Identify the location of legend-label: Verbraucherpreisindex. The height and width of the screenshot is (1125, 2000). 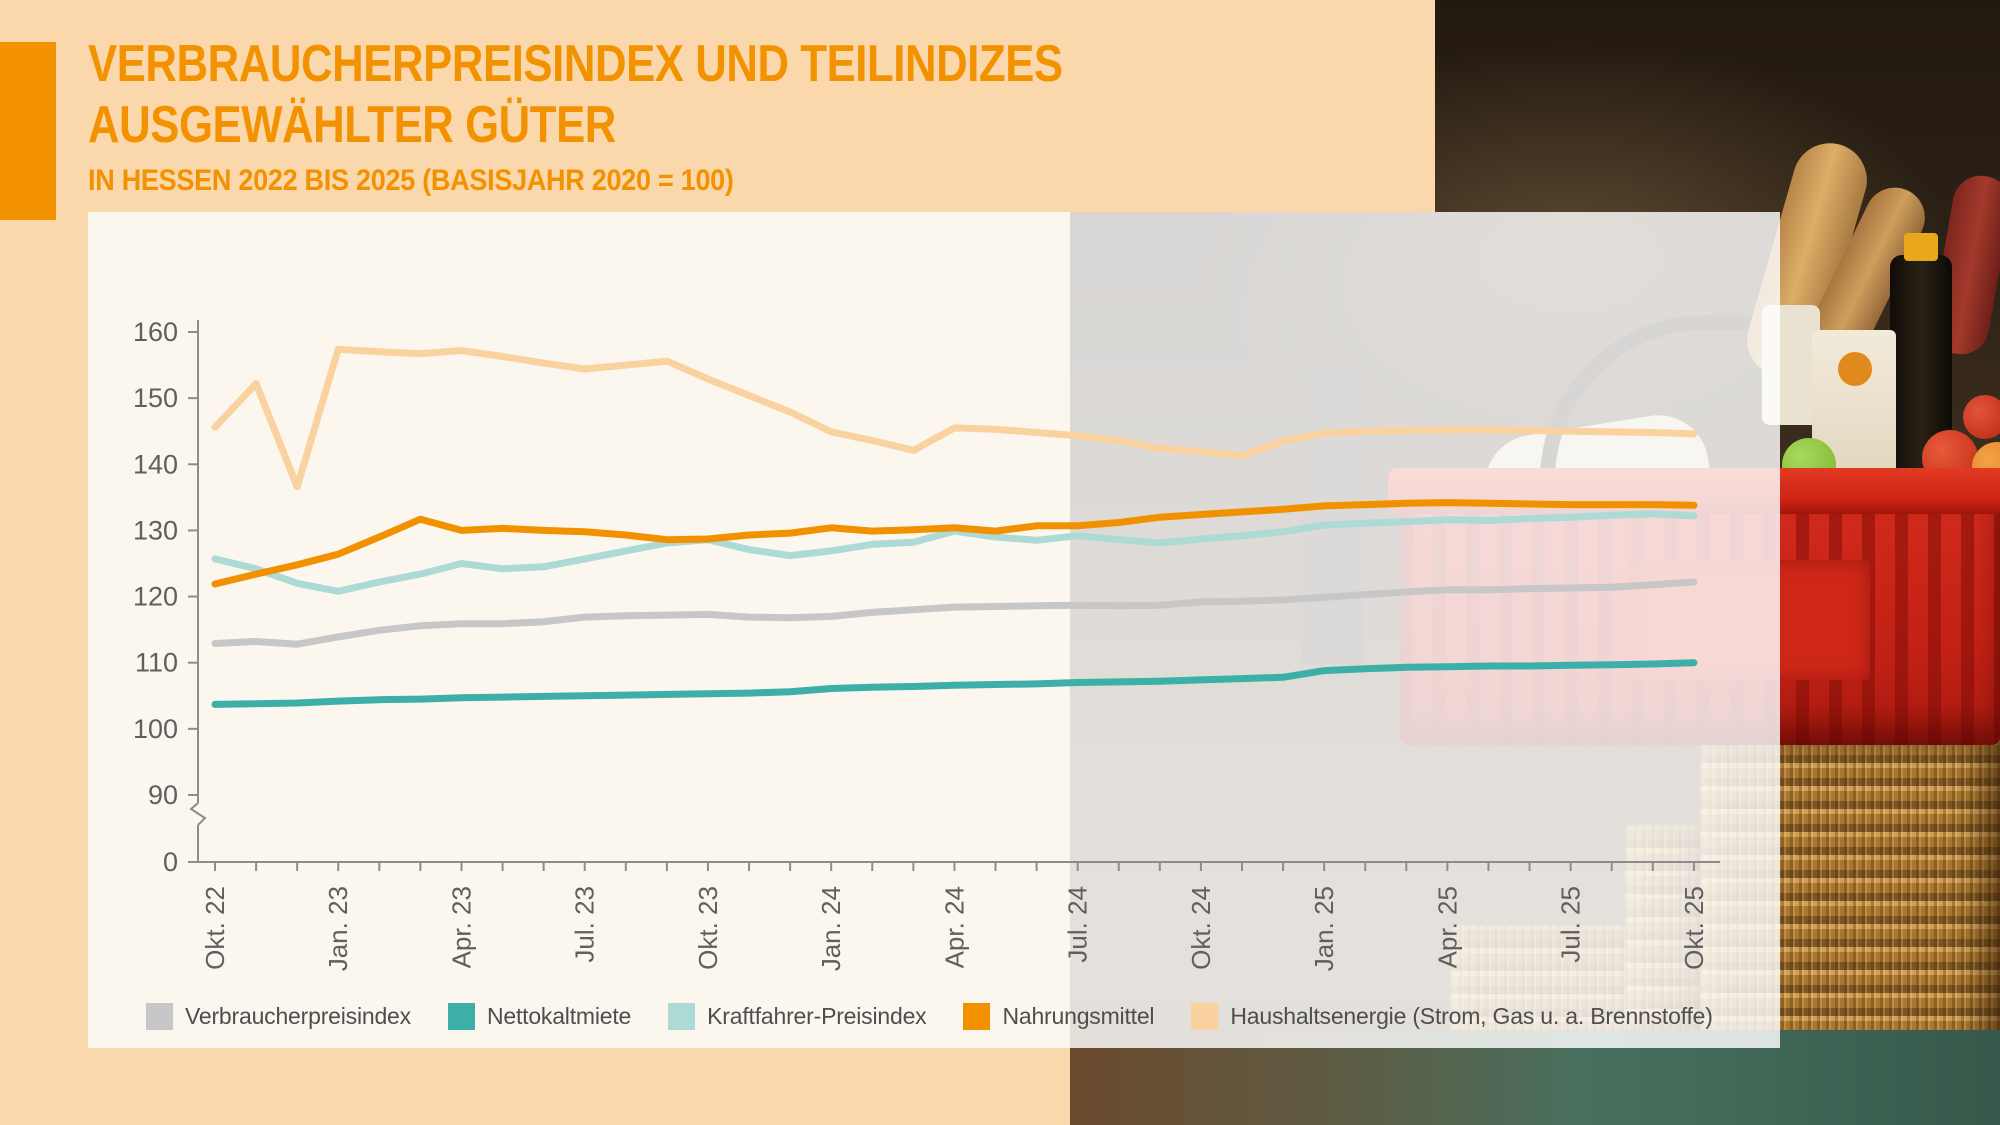
(298, 1016).